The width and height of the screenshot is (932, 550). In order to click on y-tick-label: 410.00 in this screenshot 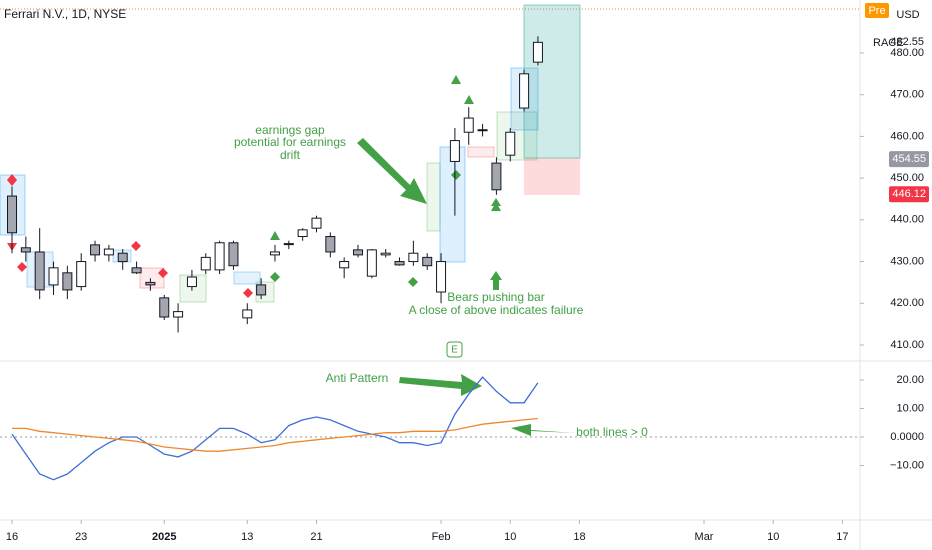, I will do `click(907, 345)`.